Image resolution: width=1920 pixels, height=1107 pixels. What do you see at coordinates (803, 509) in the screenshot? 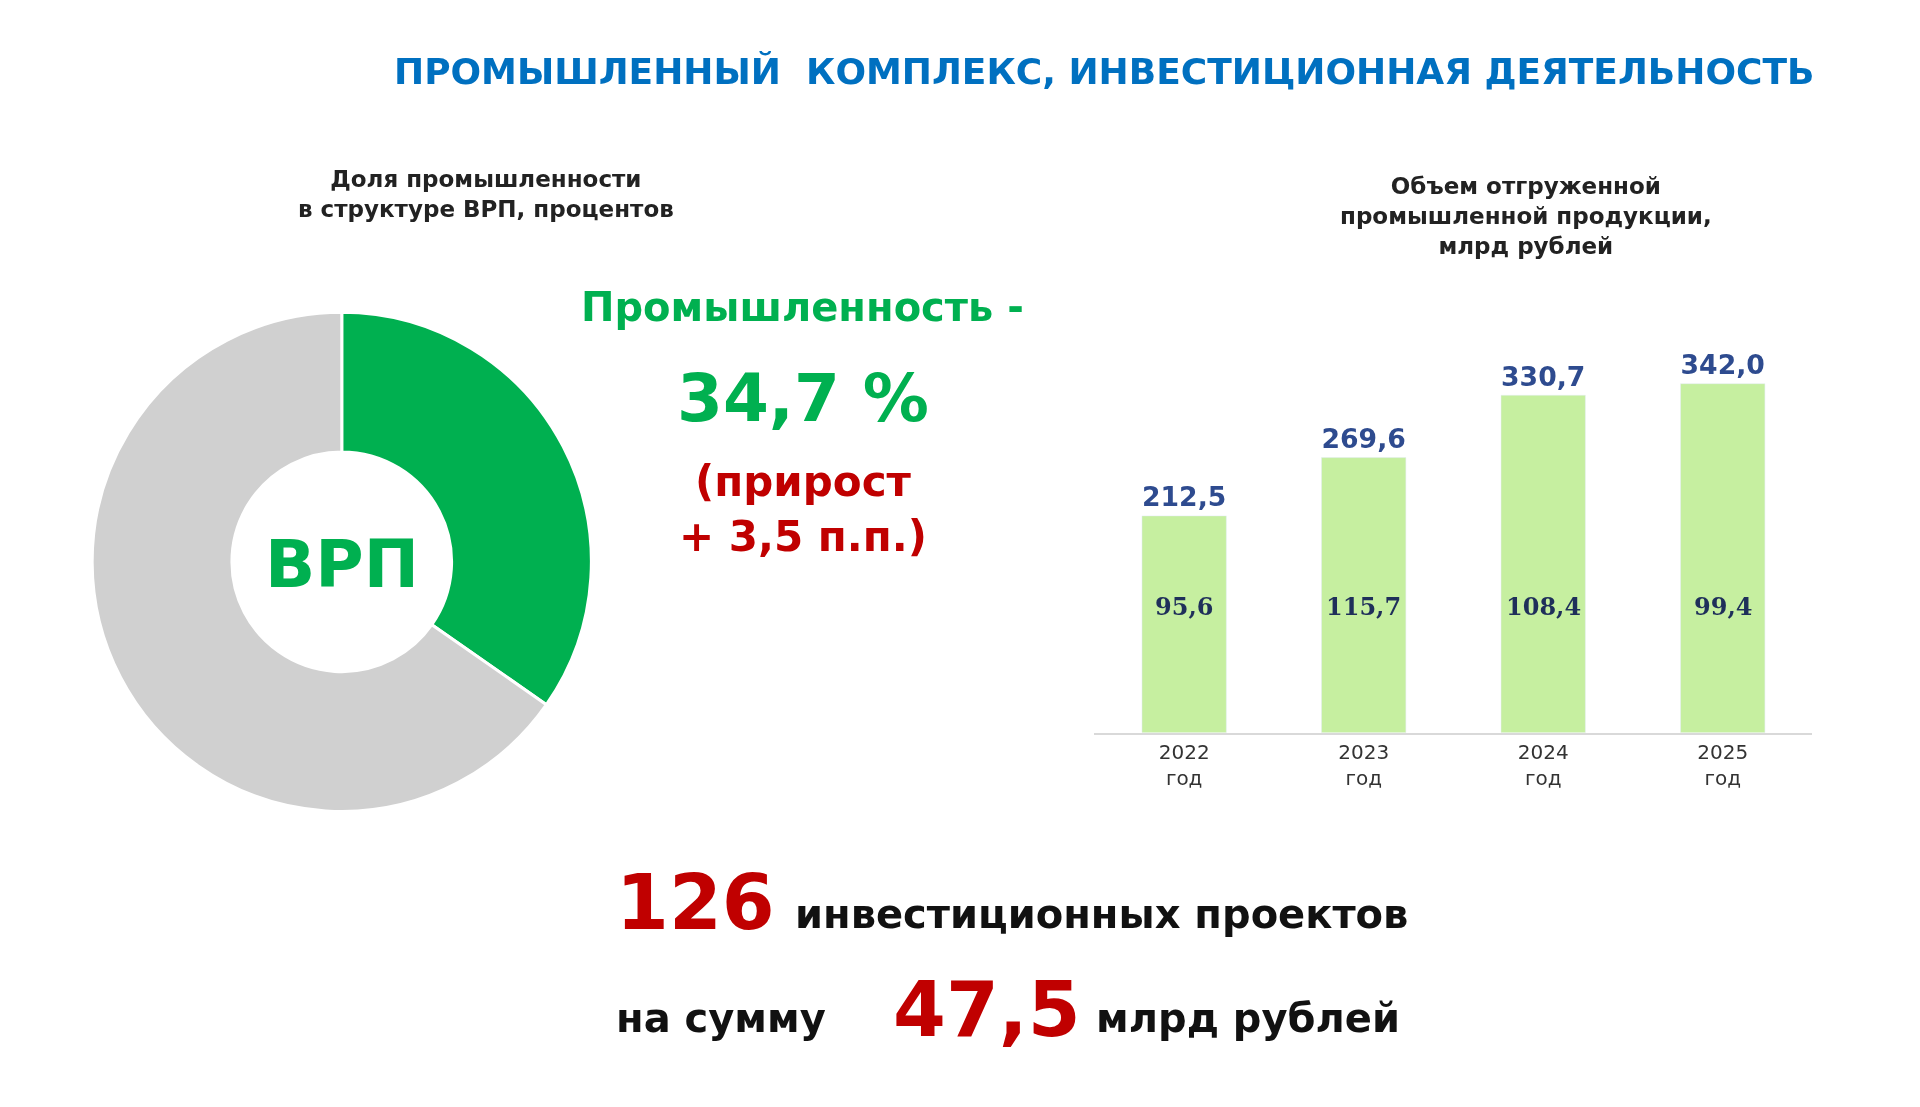
I see `text: (прирост + 3,5 п.п.)` at bounding box center [803, 509].